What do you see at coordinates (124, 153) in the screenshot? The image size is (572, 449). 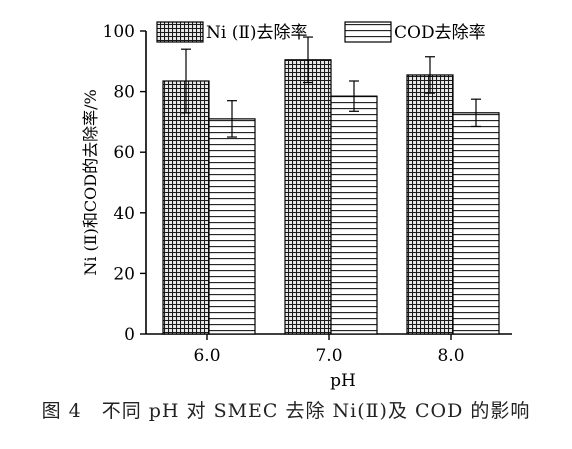 I see `y-tick-label: 60` at bounding box center [124, 153].